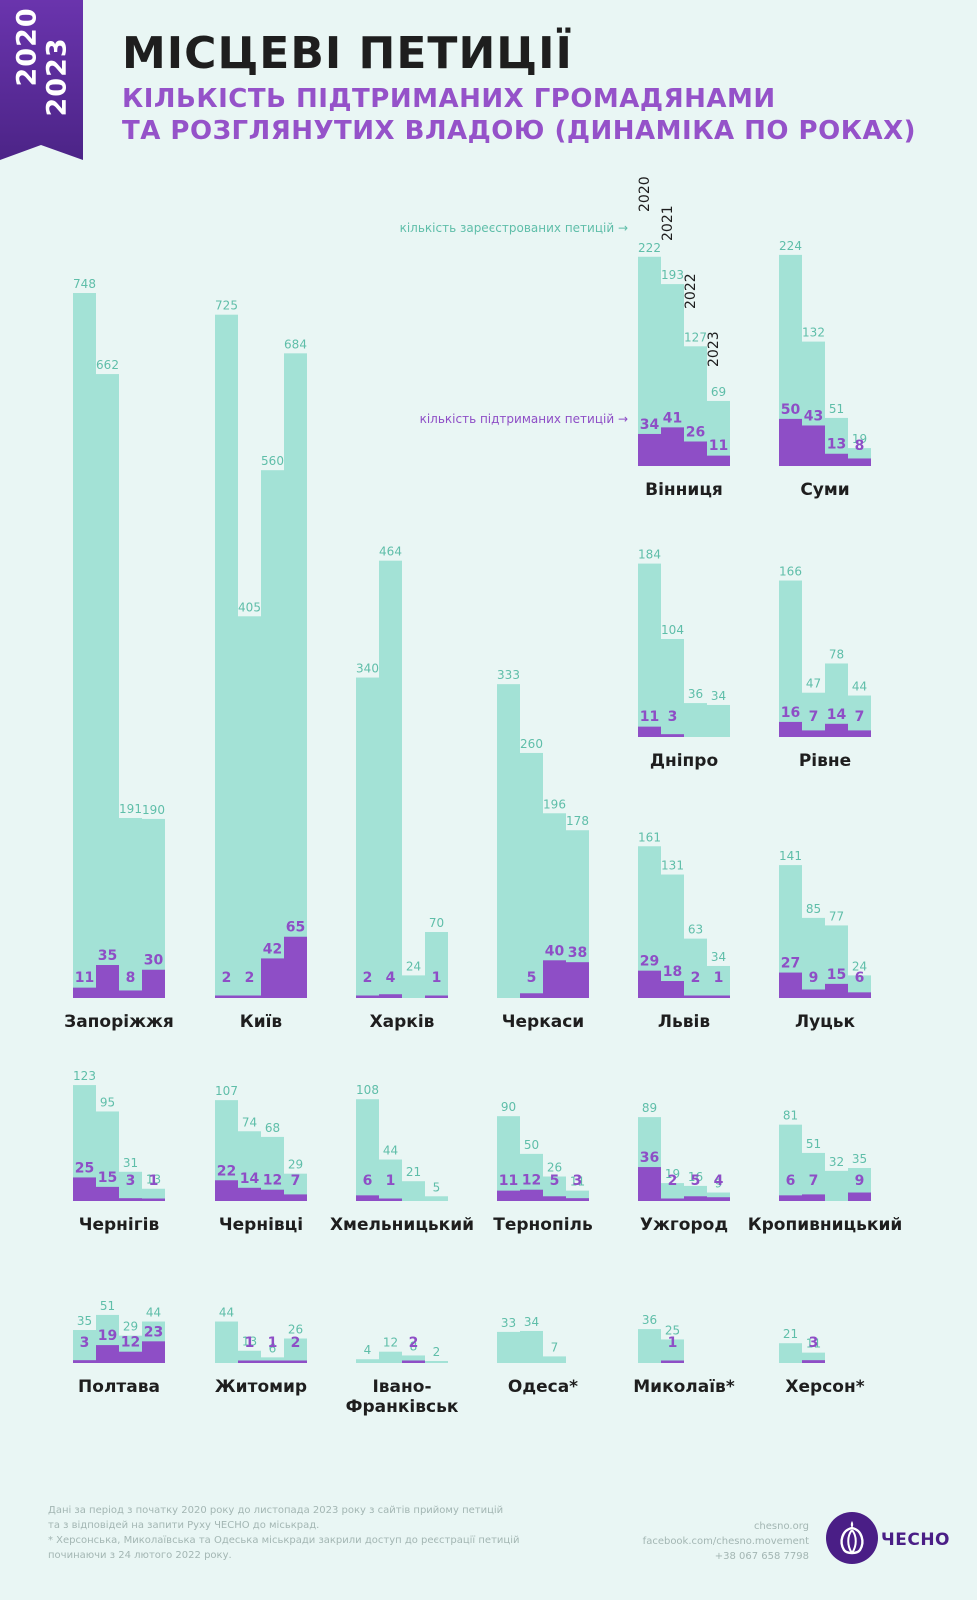 The height and width of the screenshot is (1600, 977). I want to click on registered-bar-черкаси-0, so click(508, 841).